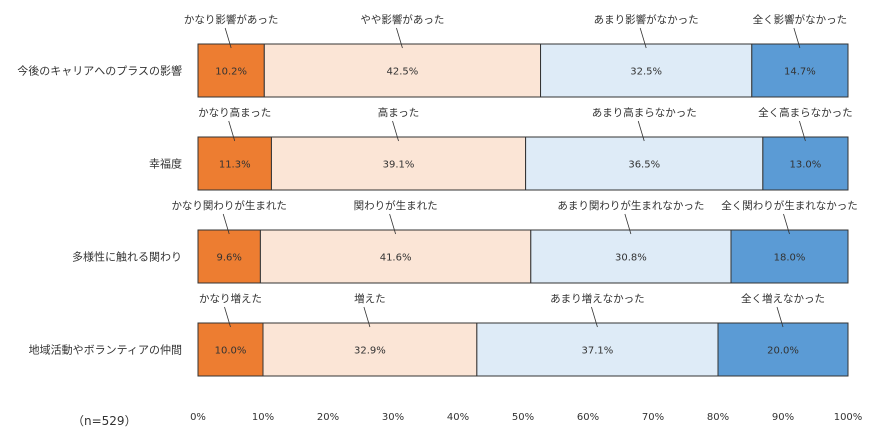 This screenshot has width=880, height=445. I want to click on response-label: かなり影響があった, so click(231, 19).